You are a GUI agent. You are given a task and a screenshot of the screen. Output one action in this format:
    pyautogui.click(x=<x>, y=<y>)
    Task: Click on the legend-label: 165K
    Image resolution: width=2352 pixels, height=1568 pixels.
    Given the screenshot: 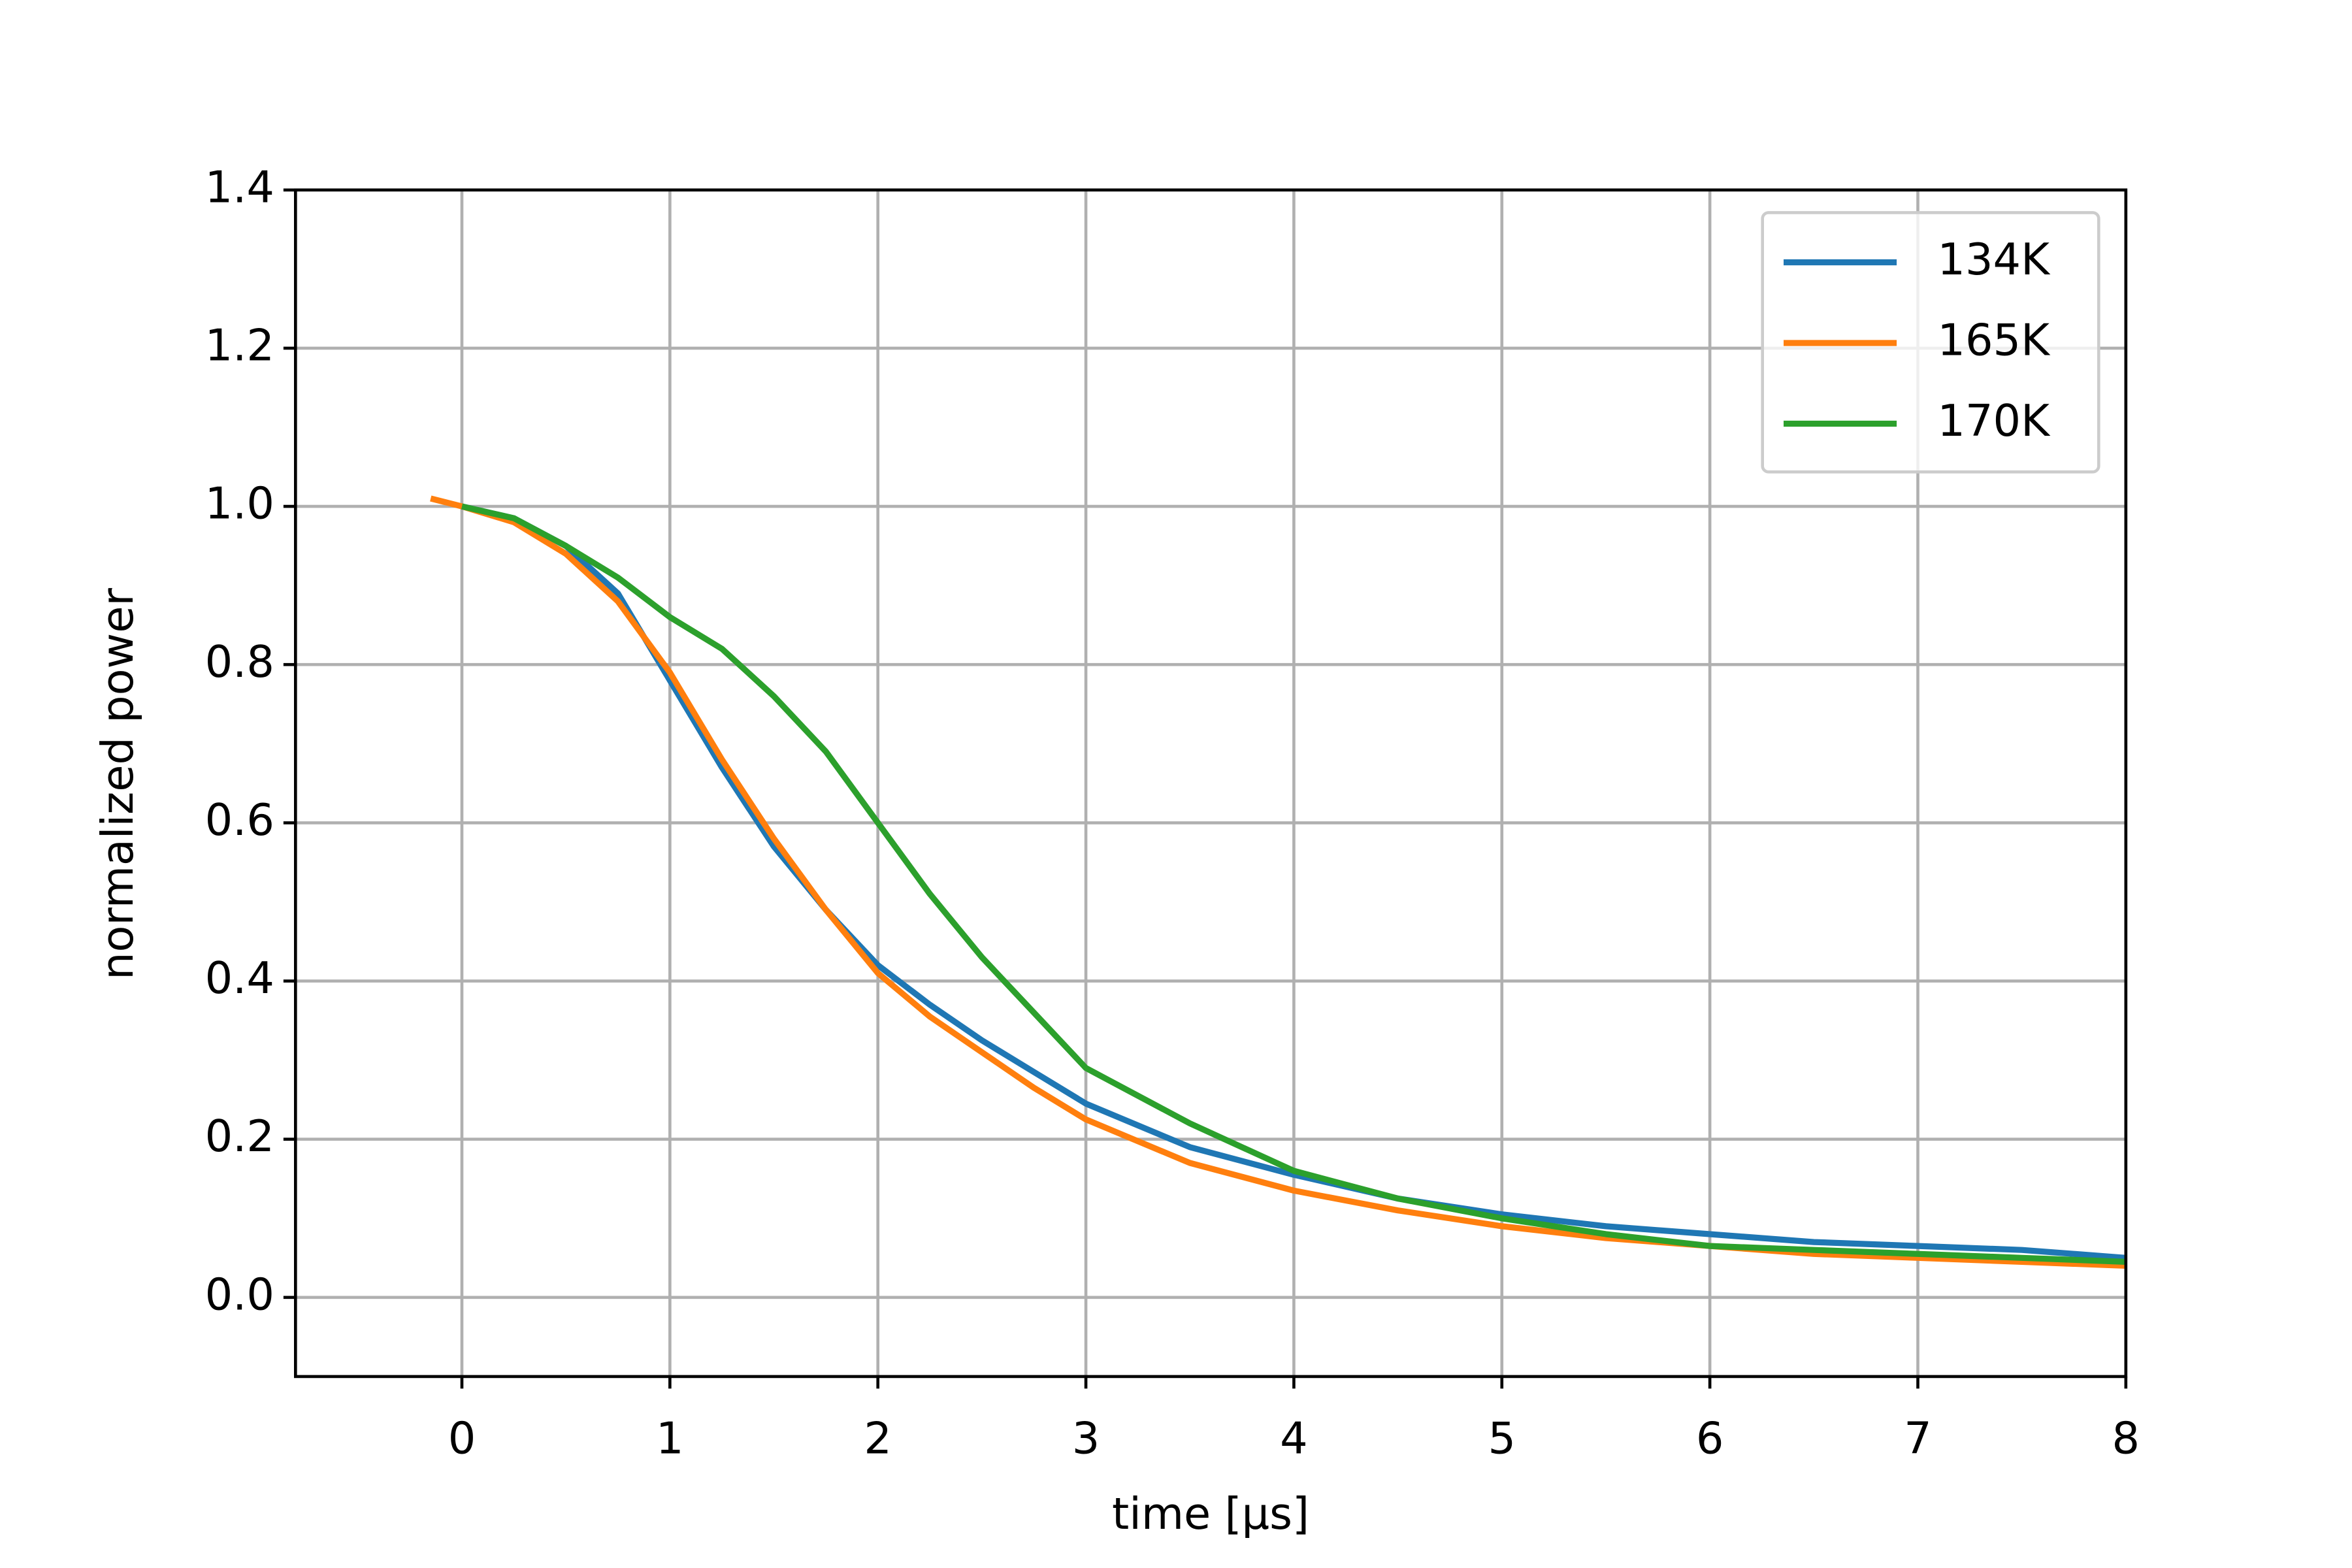 What is the action you would take?
    pyautogui.click(x=1994, y=340)
    